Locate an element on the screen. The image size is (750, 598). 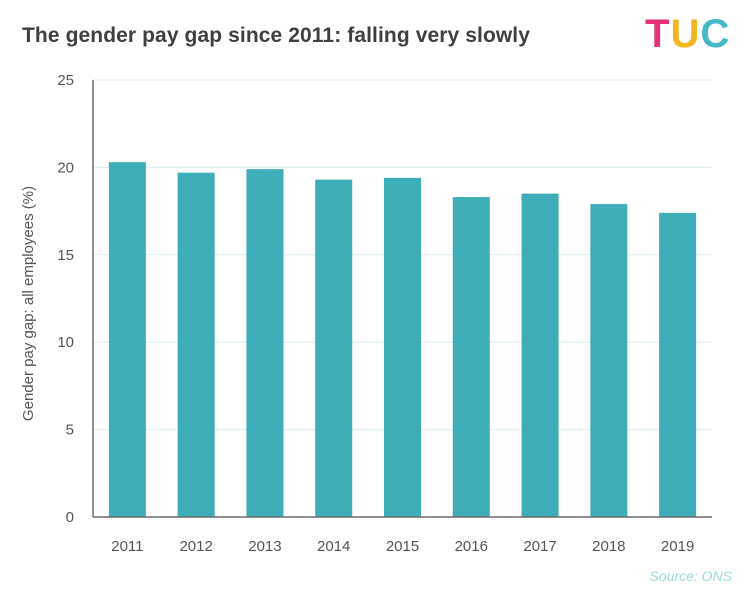
y-tick-label: 25 is located at coordinates (65, 80).